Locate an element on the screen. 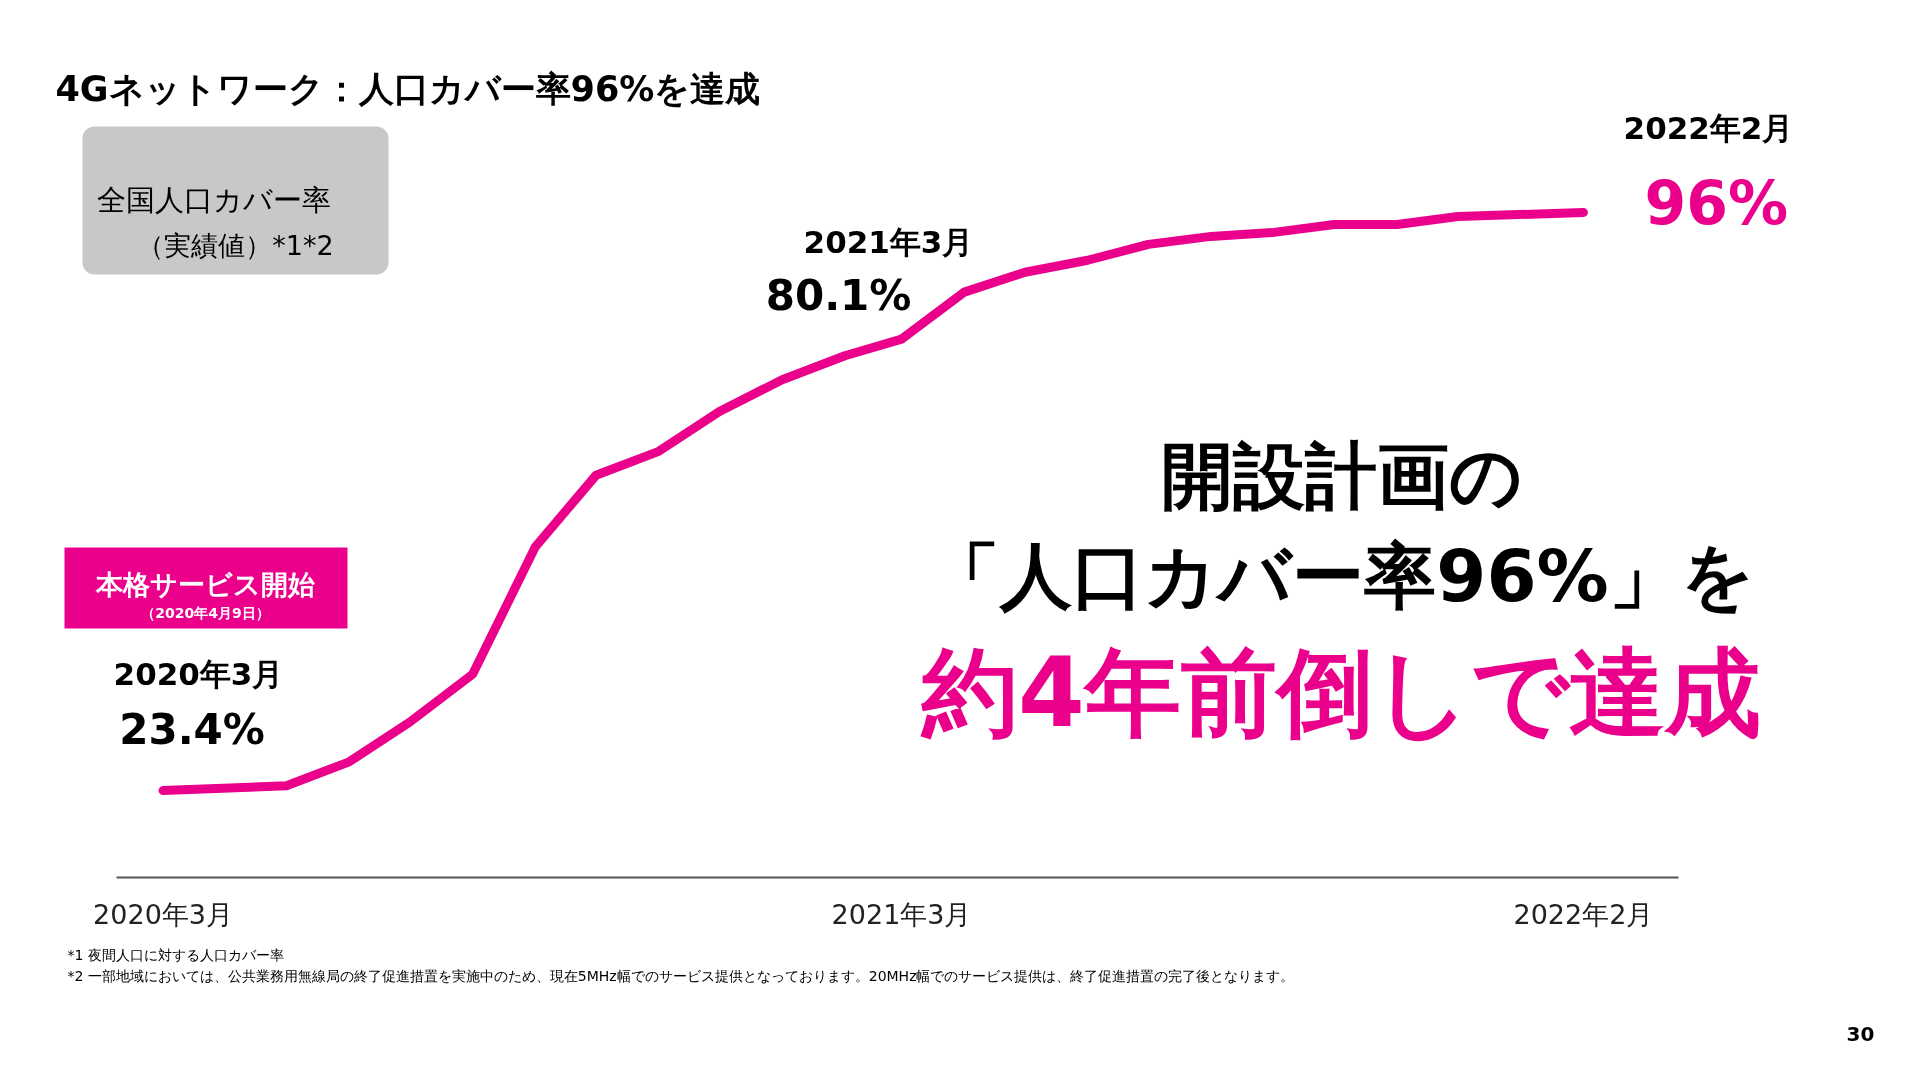 This screenshot has height=1080, width=1920. annotation: 2021年3月 is located at coordinates (888, 241).